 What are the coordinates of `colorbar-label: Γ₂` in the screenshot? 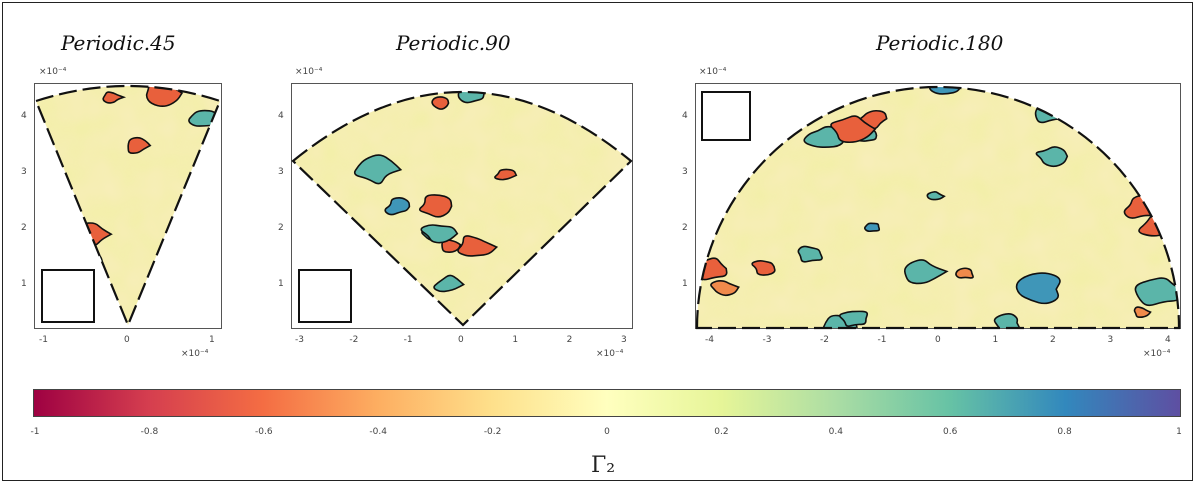 It's located at (603, 465).